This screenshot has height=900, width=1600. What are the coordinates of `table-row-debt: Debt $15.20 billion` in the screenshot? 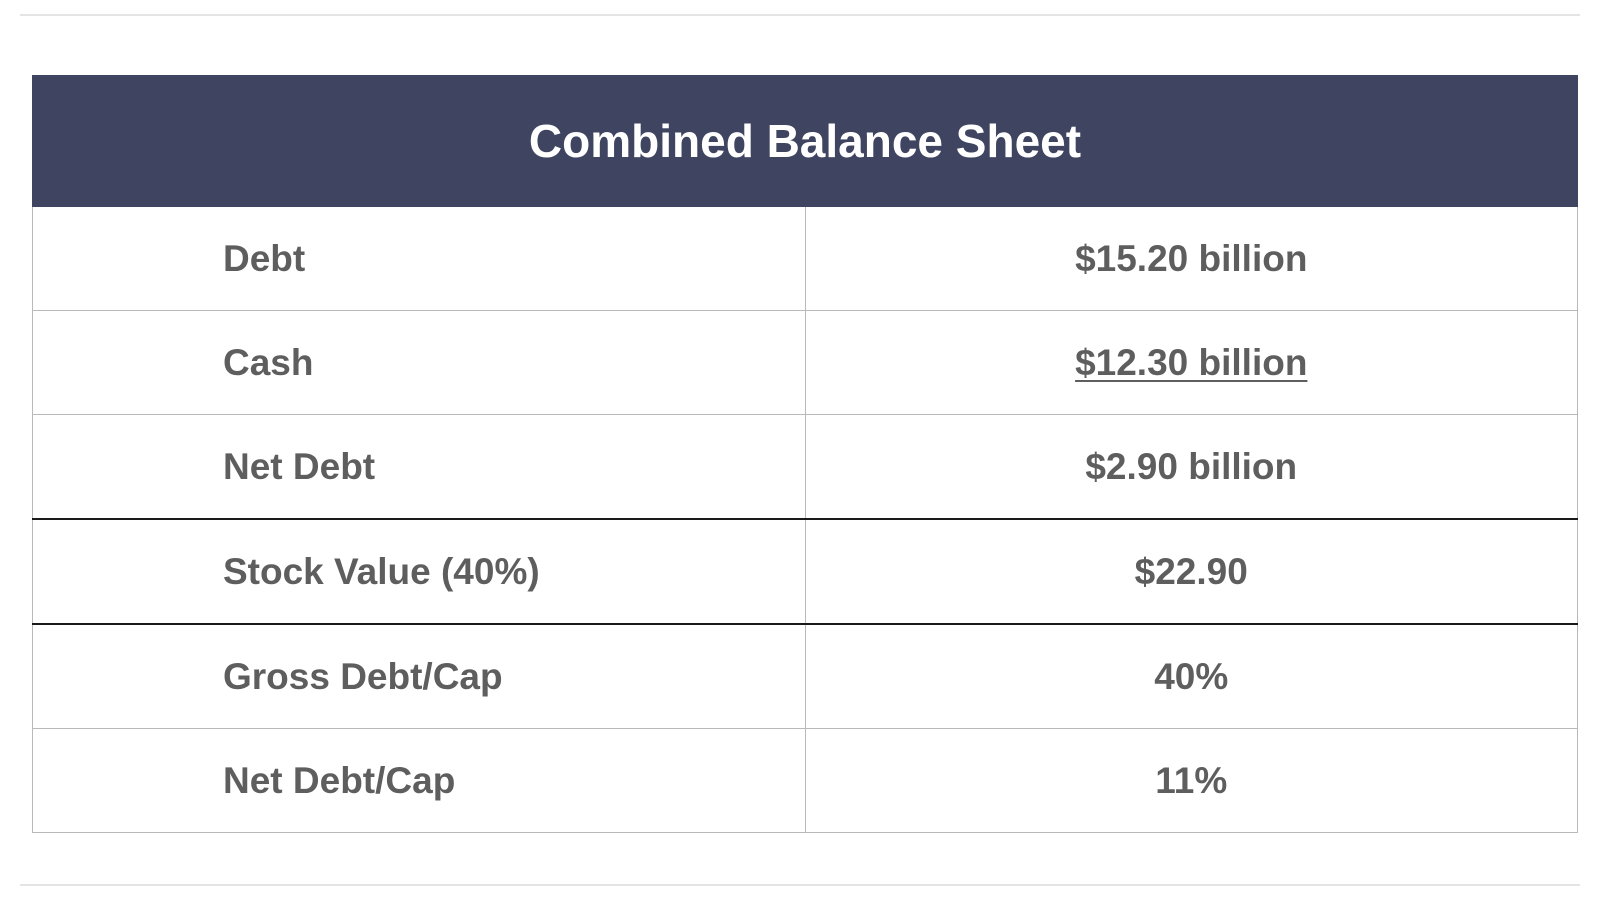 It's located at (805, 258).